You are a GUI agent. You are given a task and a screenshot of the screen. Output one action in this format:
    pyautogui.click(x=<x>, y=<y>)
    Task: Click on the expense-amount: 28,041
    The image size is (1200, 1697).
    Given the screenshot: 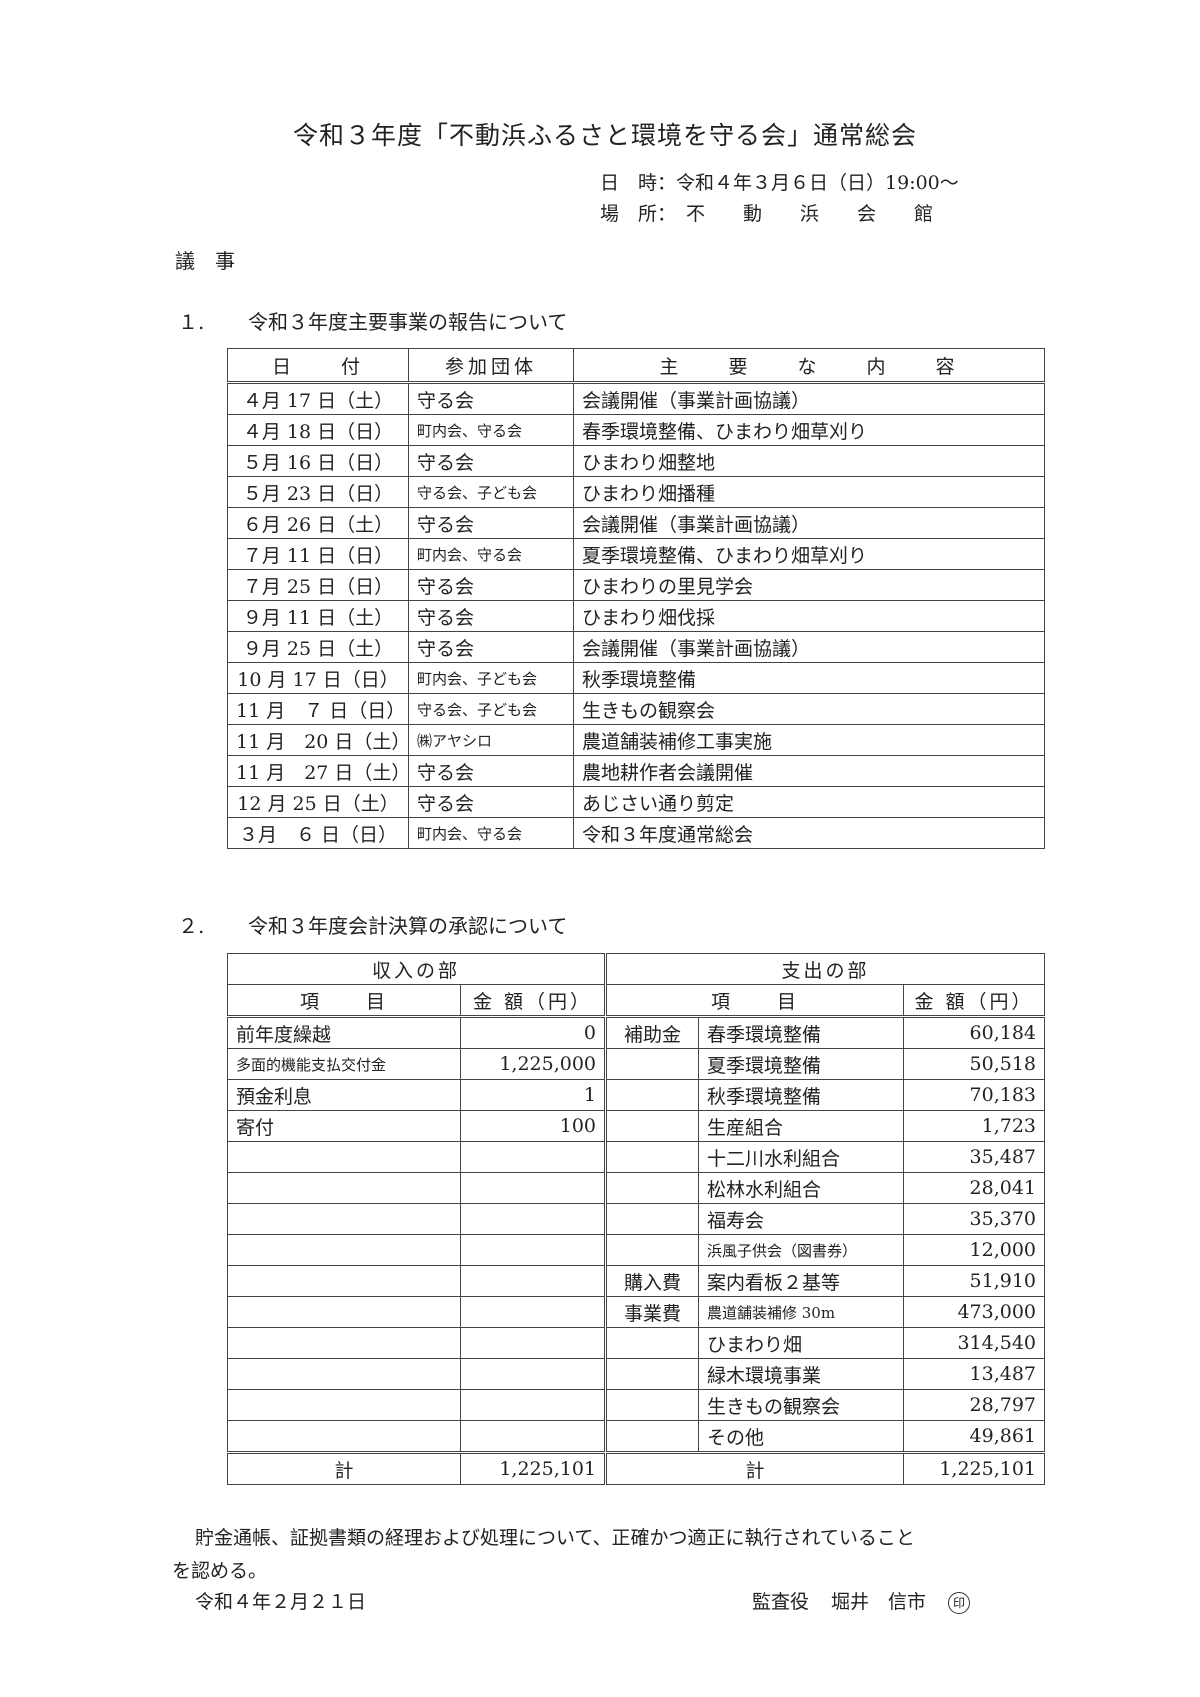 What is the action you would take?
    pyautogui.click(x=974, y=1188)
    